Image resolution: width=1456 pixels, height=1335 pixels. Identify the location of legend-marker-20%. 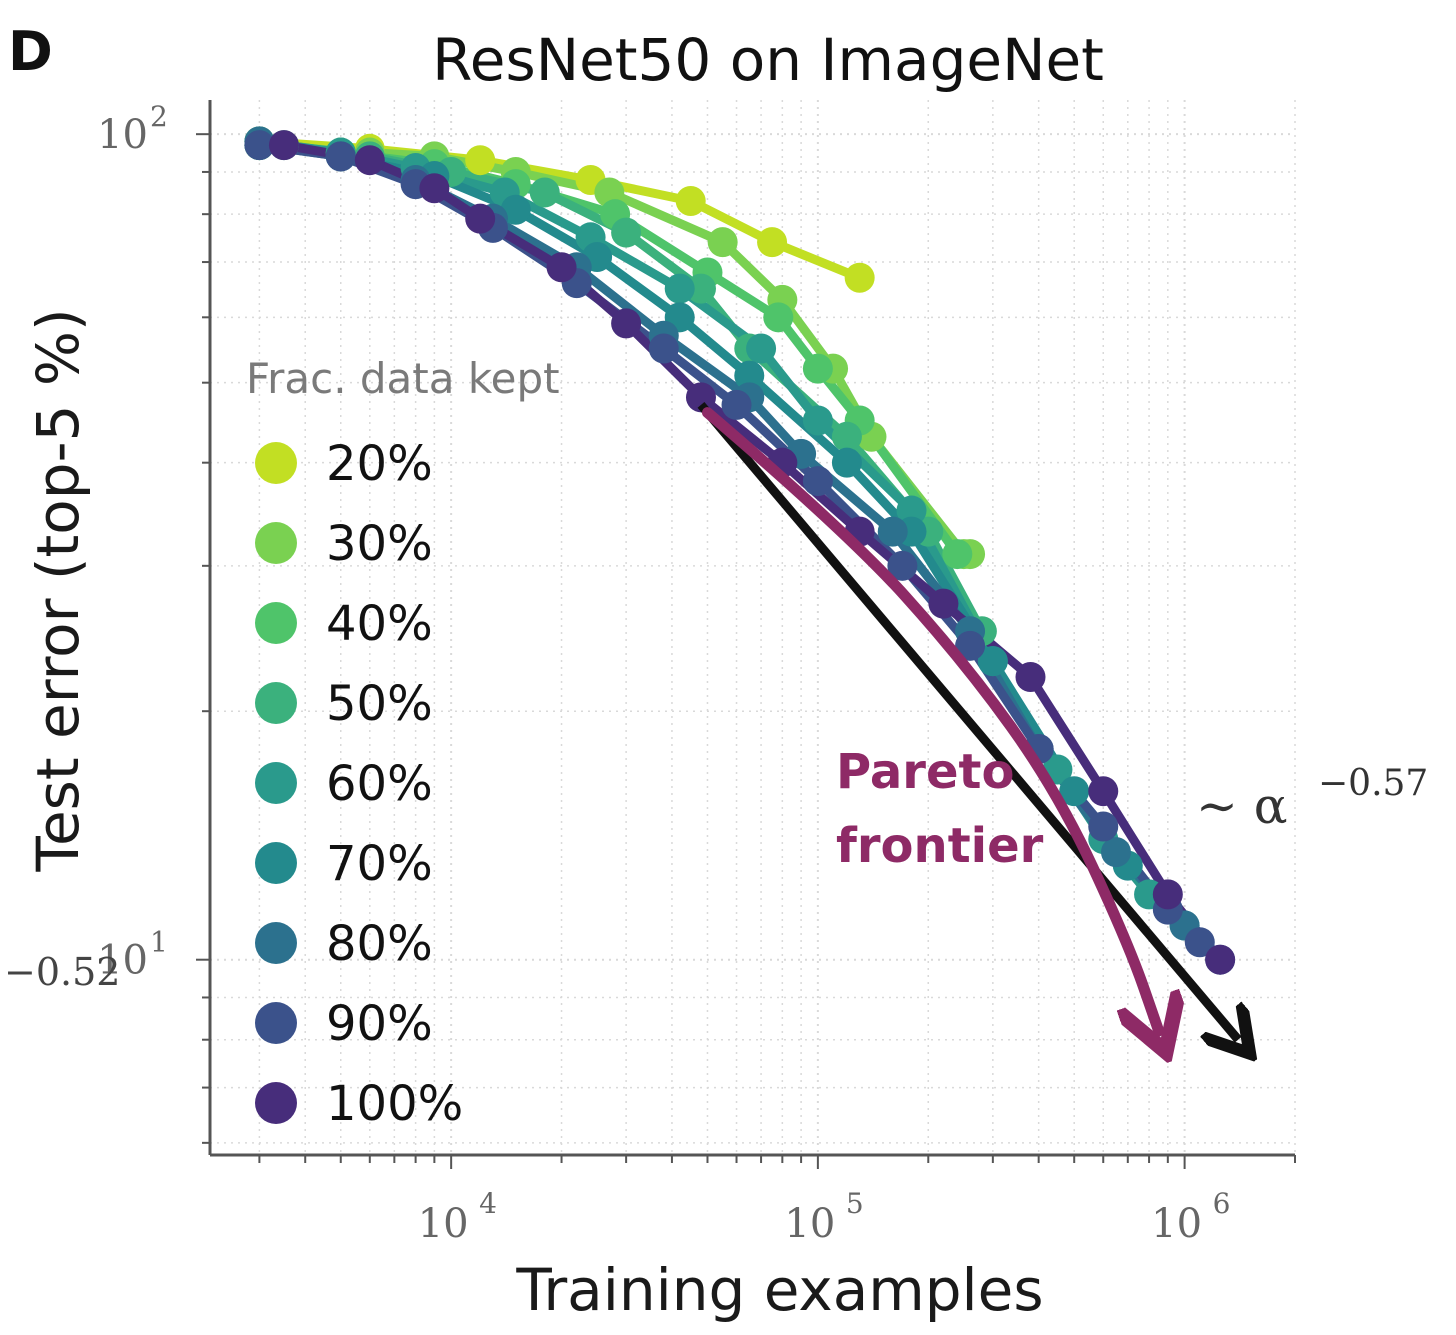
(276, 463).